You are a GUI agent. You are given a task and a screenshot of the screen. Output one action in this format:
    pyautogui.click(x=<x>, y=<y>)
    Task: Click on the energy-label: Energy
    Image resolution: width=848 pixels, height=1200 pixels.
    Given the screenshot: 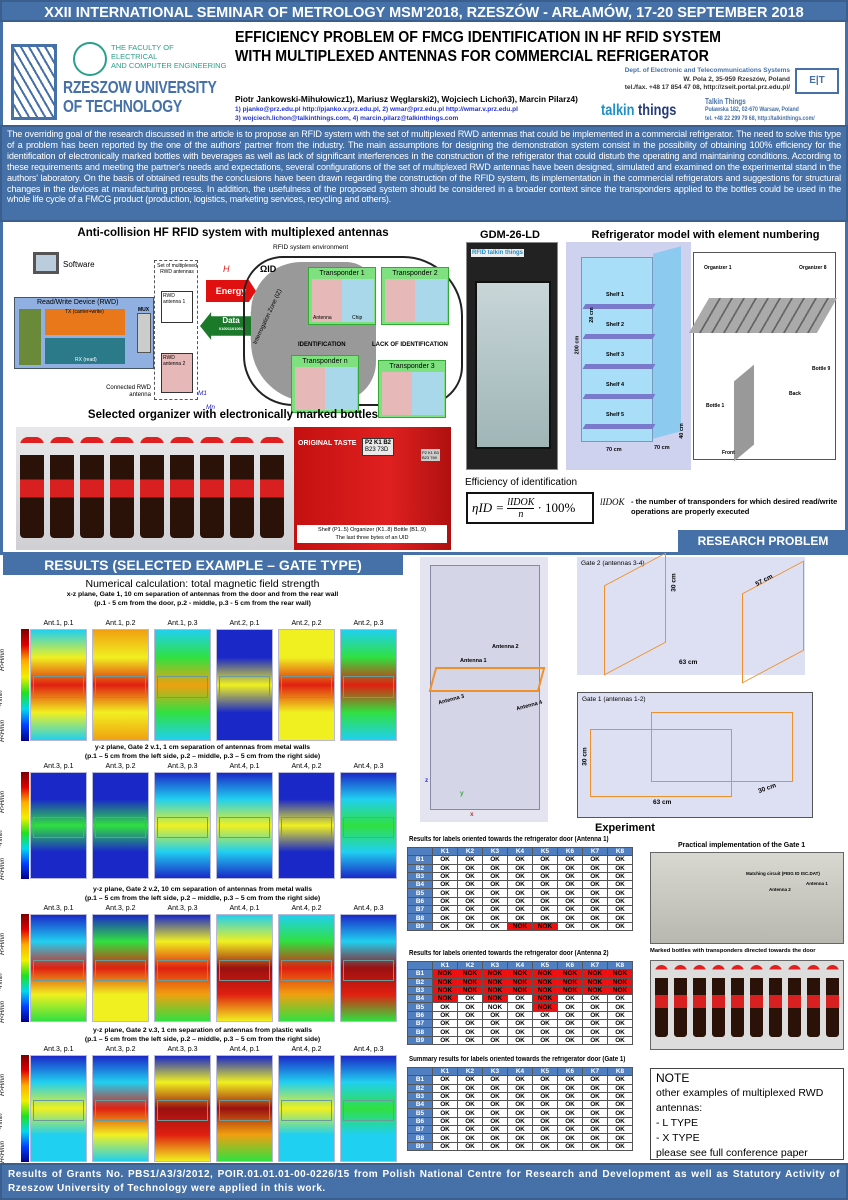 What is the action you would take?
    pyautogui.click(x=231, y=291)
    